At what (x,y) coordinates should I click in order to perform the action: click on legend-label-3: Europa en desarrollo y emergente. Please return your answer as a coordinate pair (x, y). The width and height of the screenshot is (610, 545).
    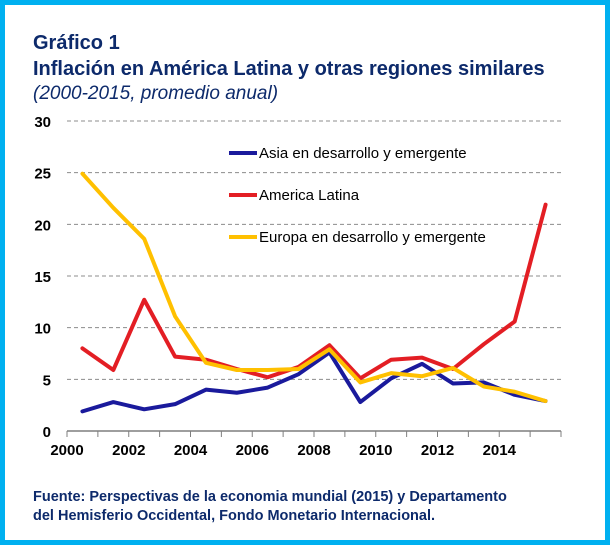
    Looking at the image, I should click on (372, 237).